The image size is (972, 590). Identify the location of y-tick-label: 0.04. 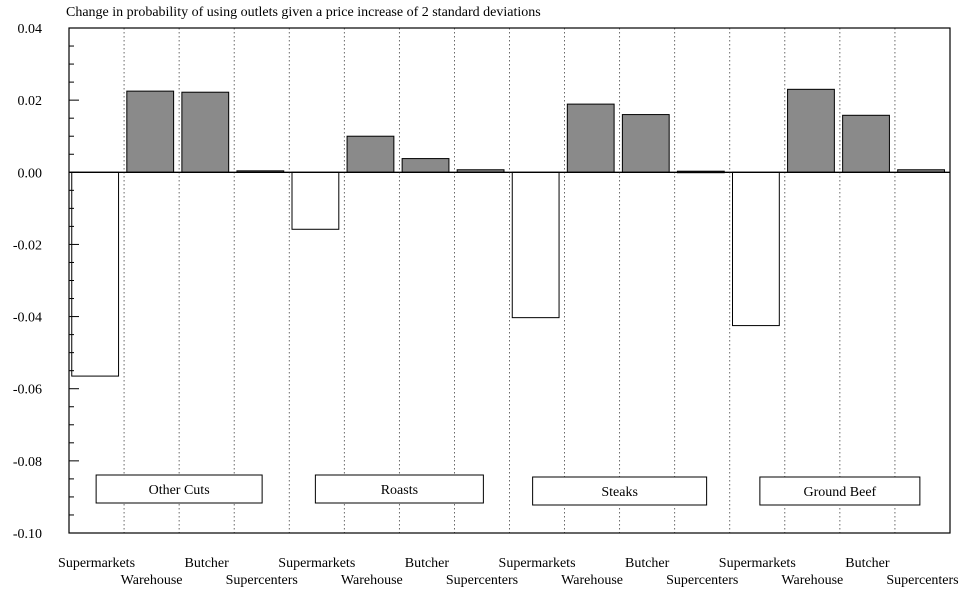
(30, 29).